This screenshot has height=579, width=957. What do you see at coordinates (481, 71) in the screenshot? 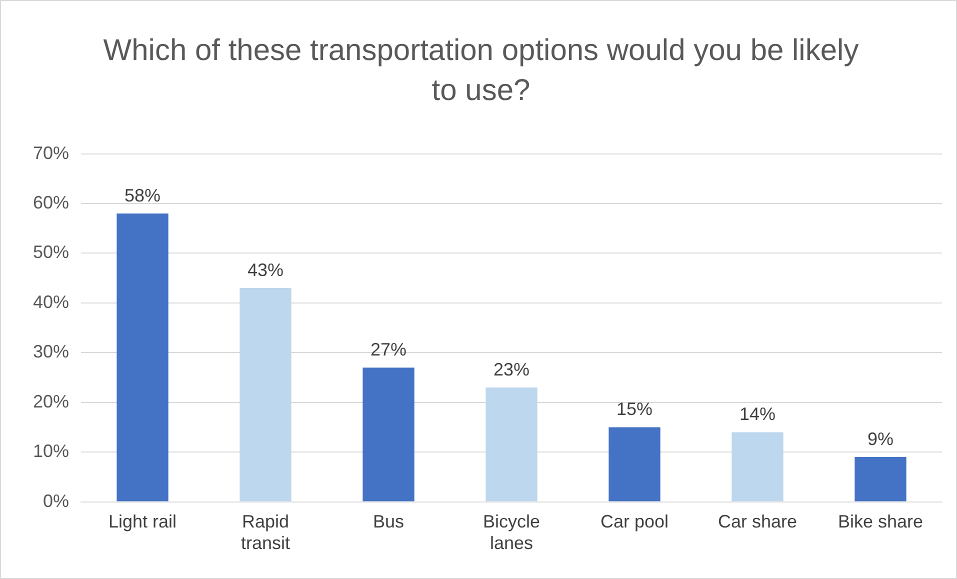
I see `chart-title: Which of these transportation options would you be likely to use?` at bounding box center [481, 71].